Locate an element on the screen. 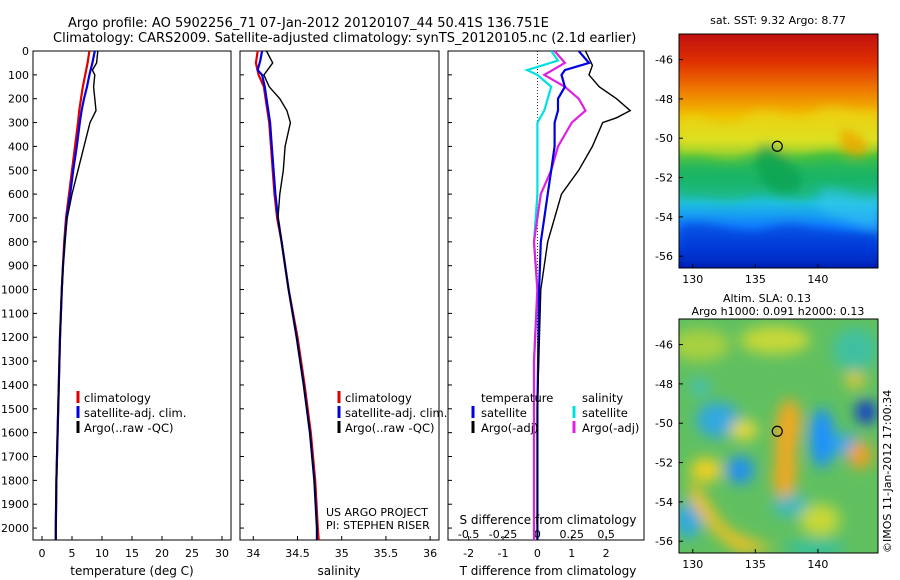  x-tick-label: 1 is located at coordinates (571, 553).